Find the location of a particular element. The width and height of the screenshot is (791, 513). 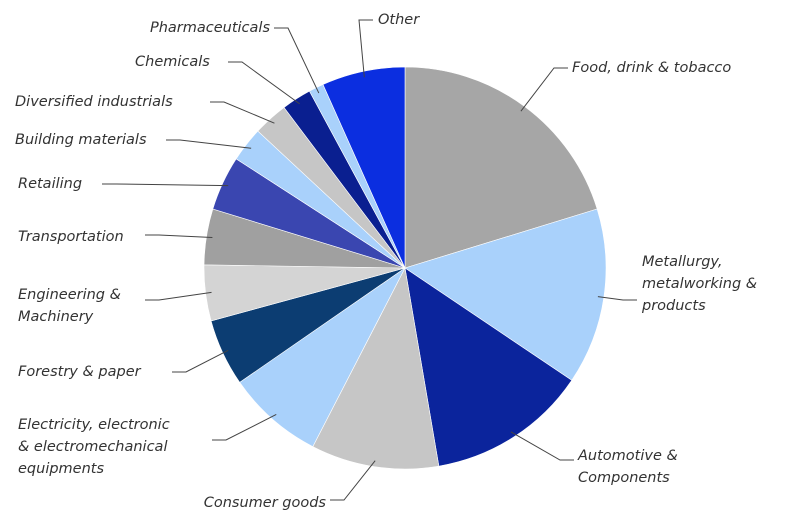

slice-label: Forestry & paper is located at coordinates (80, 372).